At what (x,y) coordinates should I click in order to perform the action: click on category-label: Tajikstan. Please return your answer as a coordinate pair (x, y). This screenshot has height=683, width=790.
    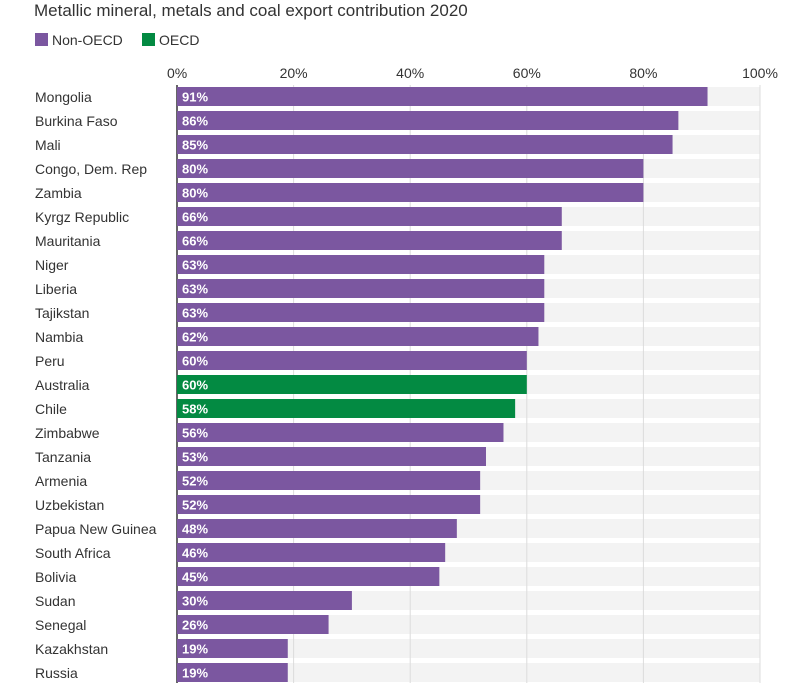
    Looking at the image, I should click on (62, 313).